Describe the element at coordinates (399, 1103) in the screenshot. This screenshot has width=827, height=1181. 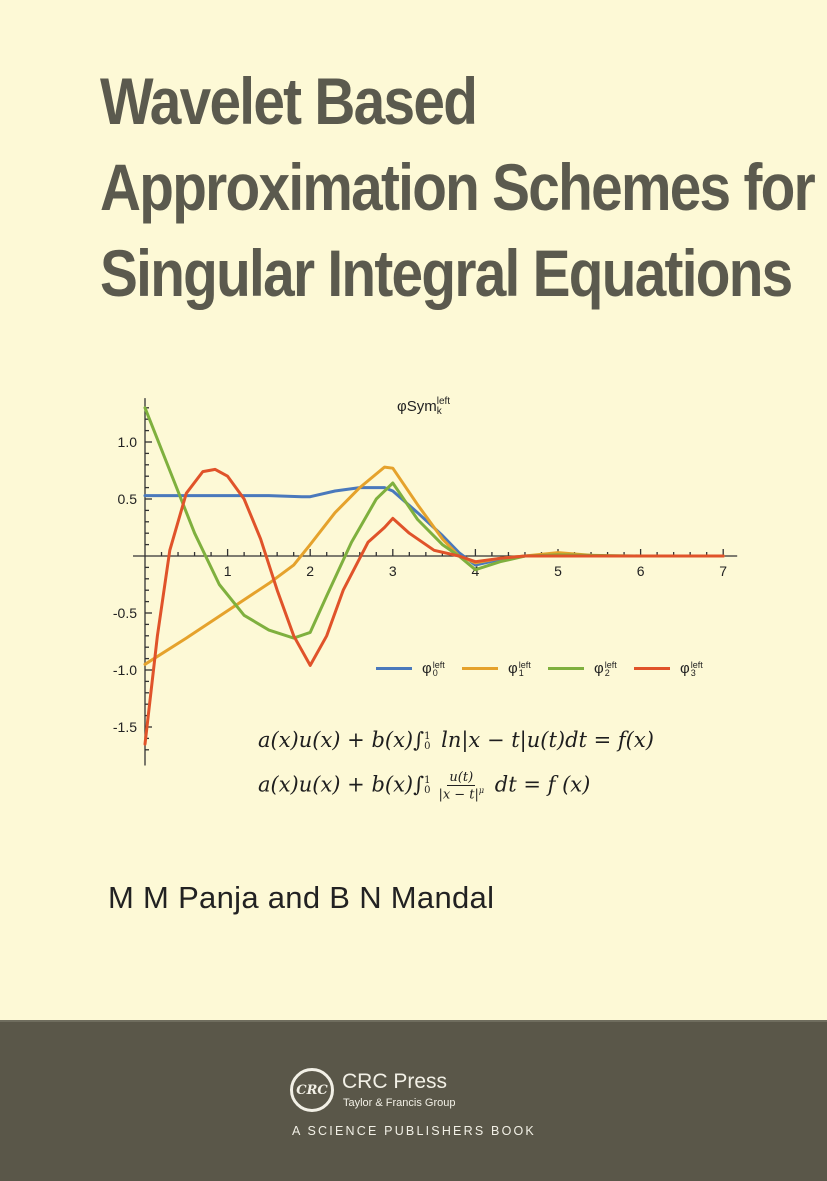
I see `publisher-group: Taylor & Francis Group` at that location.